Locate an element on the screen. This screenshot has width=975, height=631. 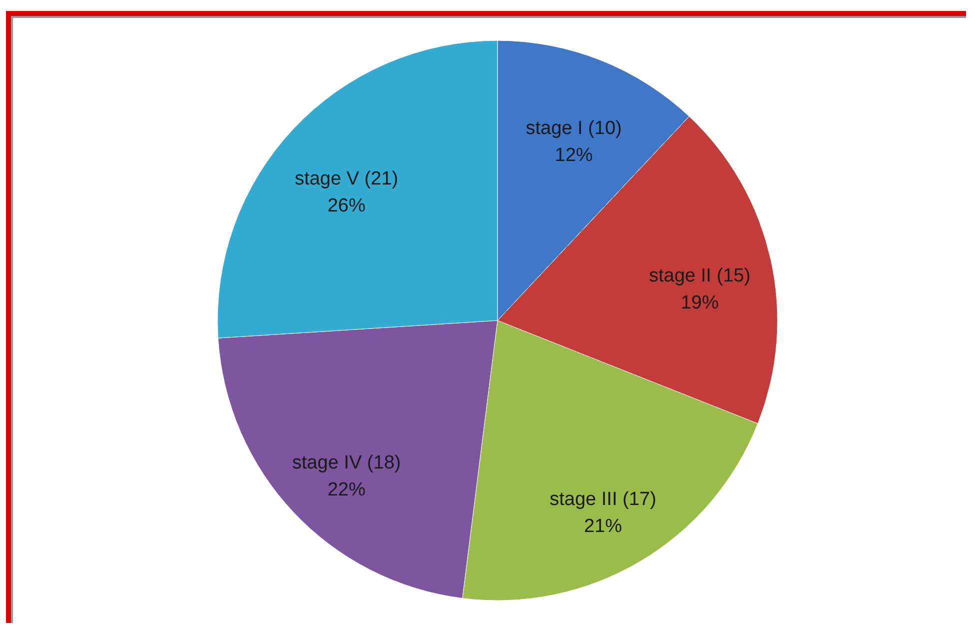
slice-label: stage I (10) is located at coordinates (574, 128).